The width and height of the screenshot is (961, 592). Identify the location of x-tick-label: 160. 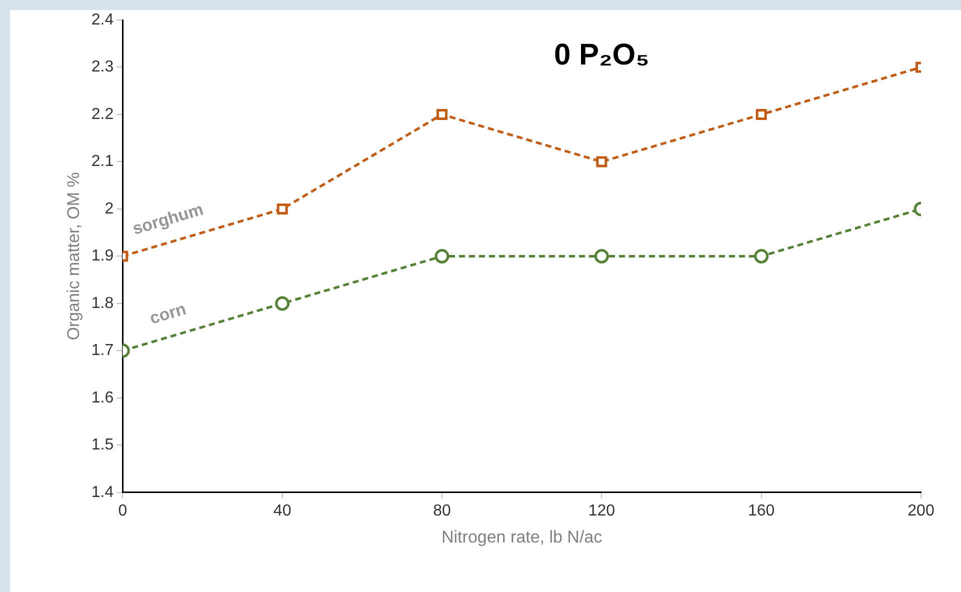
(761, 511).